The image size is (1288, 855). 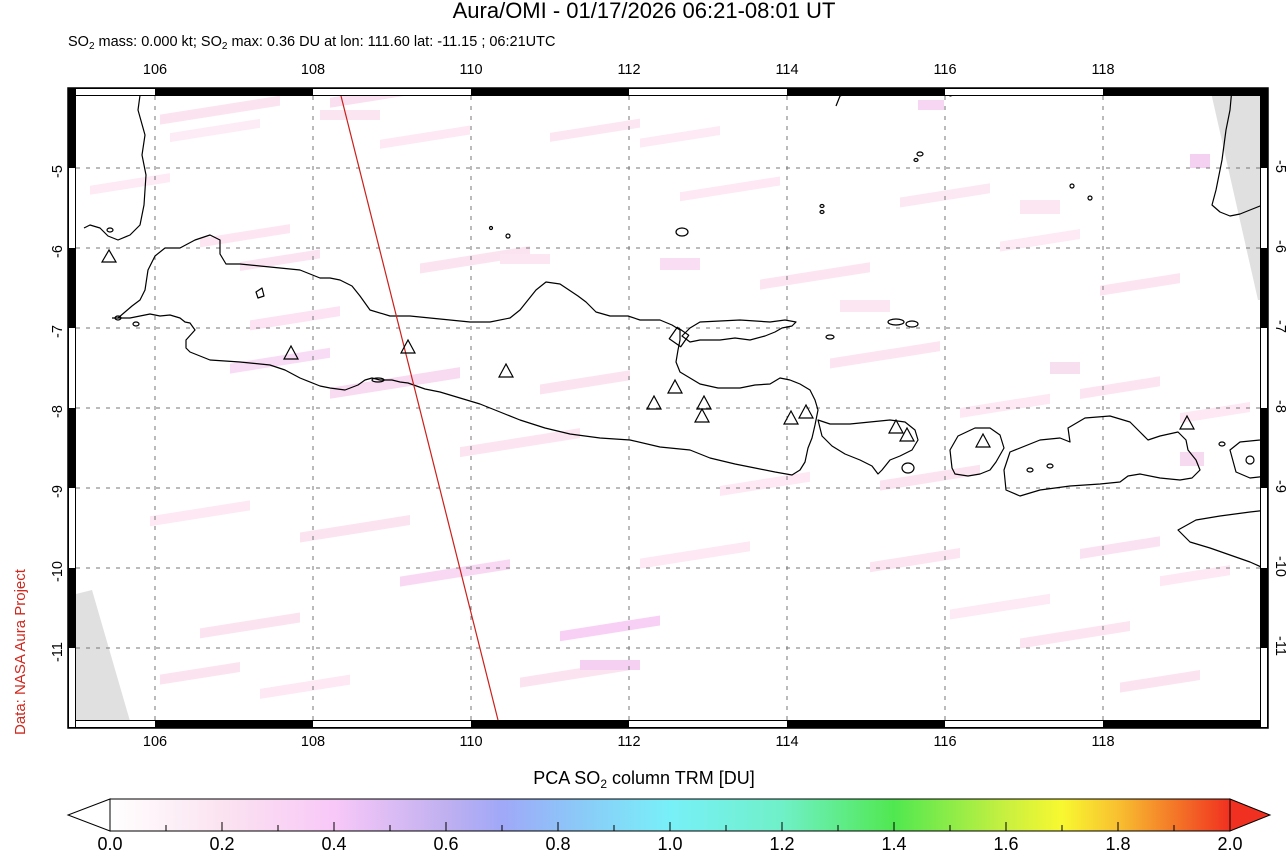 I want to click on lat-tick-right--5: -5, so click(x=1280, y=166).